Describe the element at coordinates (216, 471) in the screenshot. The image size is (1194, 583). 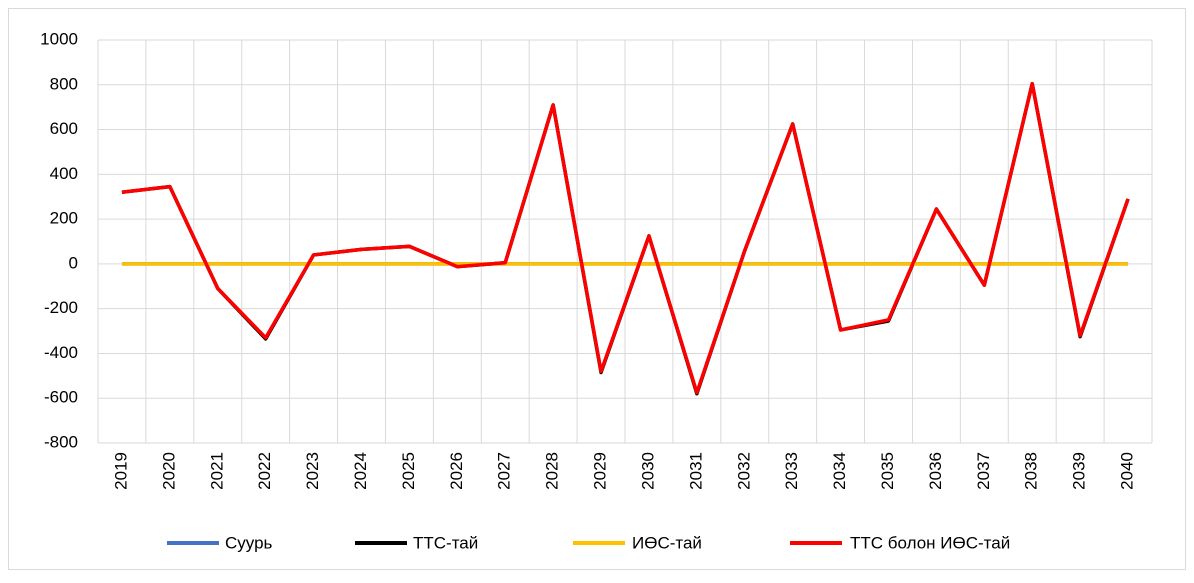
I see `x-tick-label: 2021` at that location.